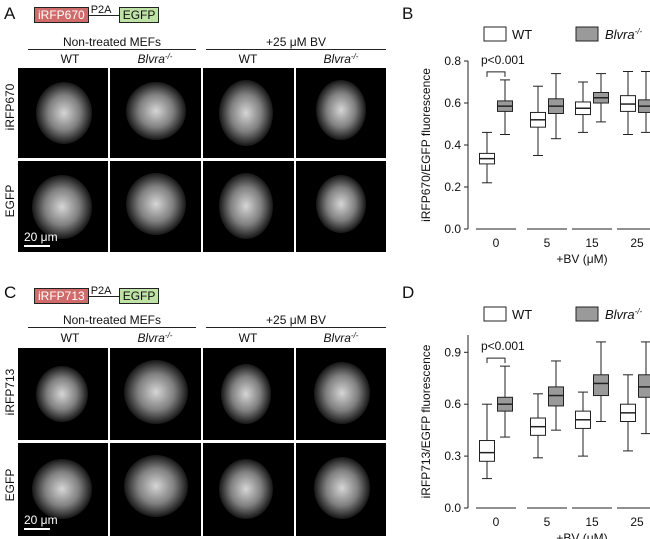 The width and height of the screenshot is (650, 539). I want to click on construct-diagram-c: iRFP713 P2A EGFP, so click(97, 294).